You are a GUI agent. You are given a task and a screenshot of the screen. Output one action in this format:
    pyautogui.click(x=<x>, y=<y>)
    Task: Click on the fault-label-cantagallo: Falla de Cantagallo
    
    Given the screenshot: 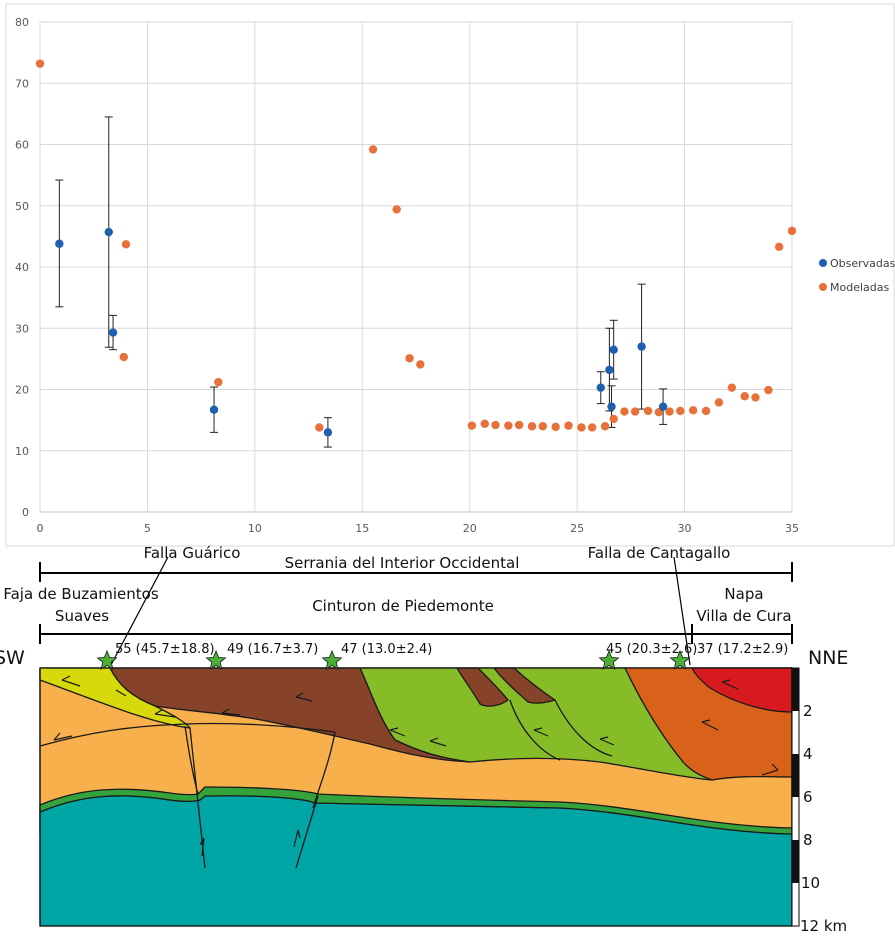 What is the action you would take?
    pyautogui.click(x=659, y=553)
    